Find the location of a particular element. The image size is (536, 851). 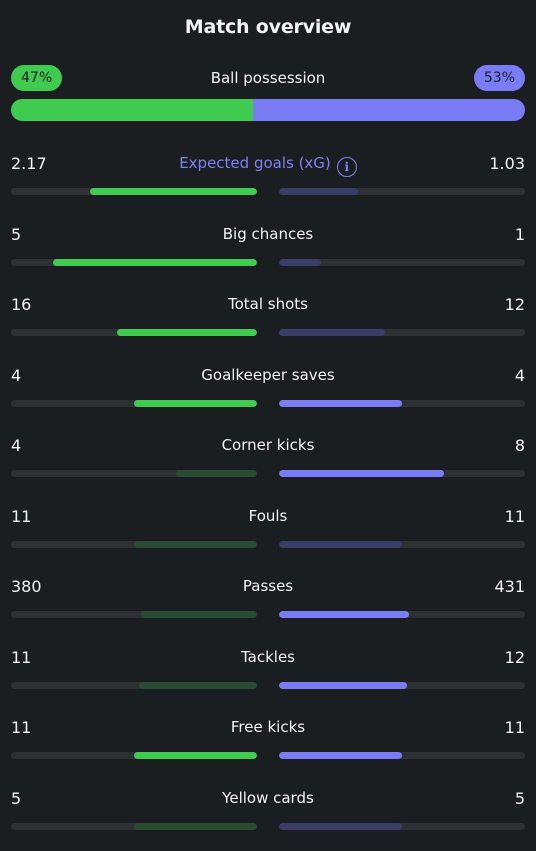

stat-label: Total shots is located at coordinates (268, 304).